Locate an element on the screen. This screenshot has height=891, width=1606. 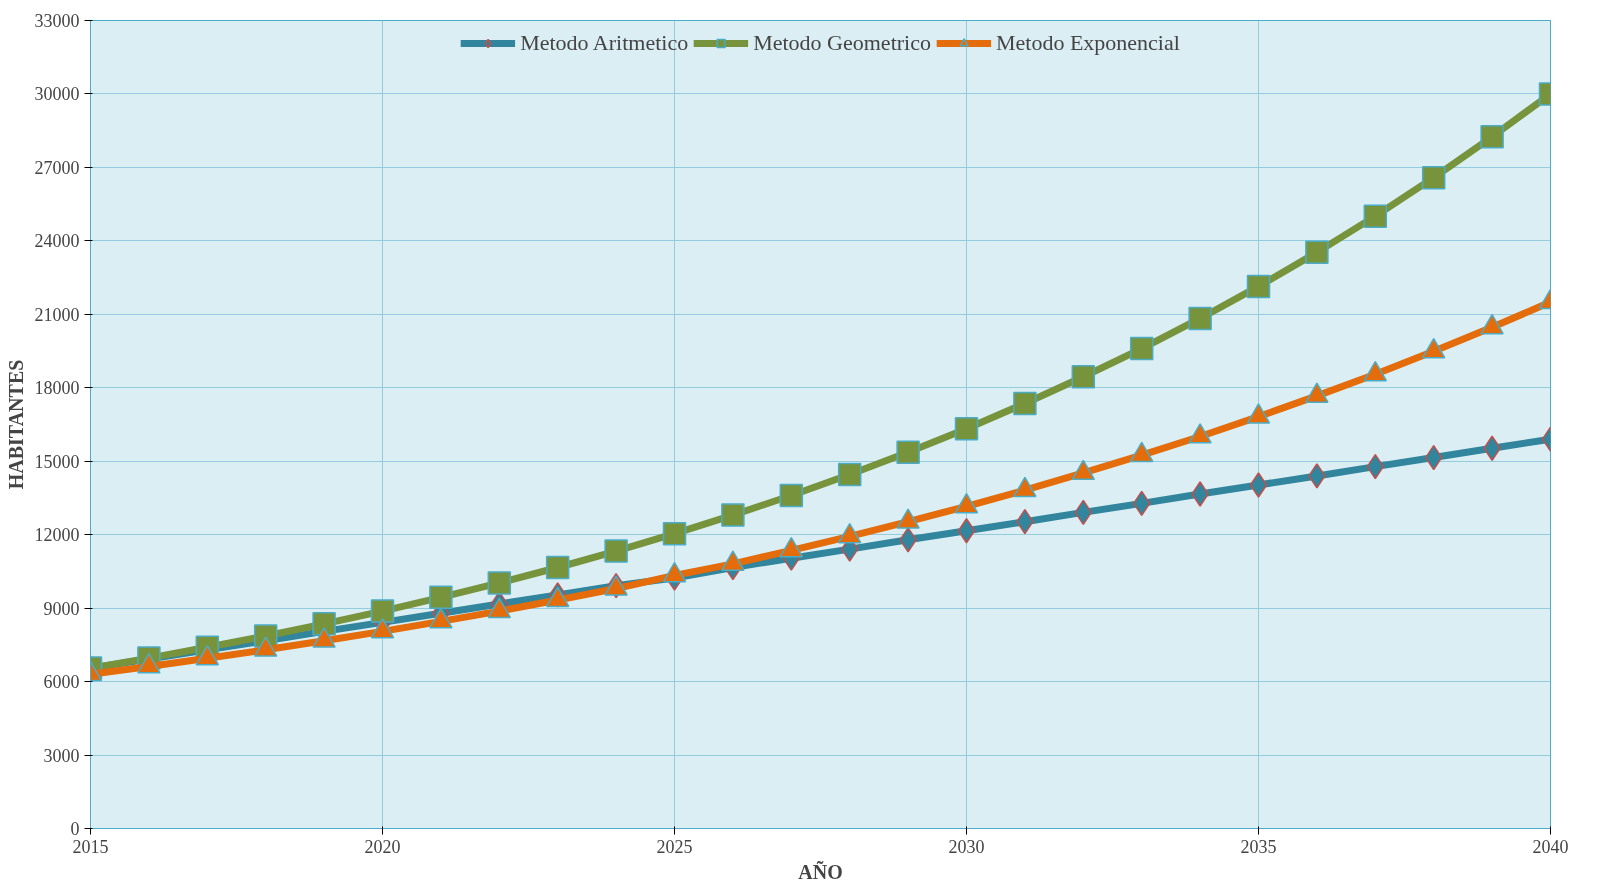
legend-label: Metodo Geometrico is located at coordinates (842, 43).